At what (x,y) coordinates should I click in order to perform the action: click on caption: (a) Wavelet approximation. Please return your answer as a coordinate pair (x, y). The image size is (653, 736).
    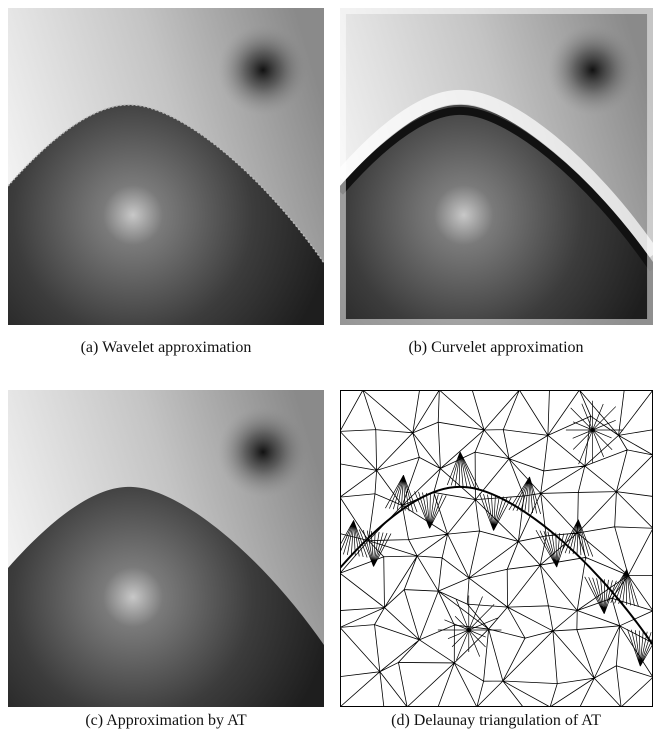
    Looking at the image, I should click on (166, 347).